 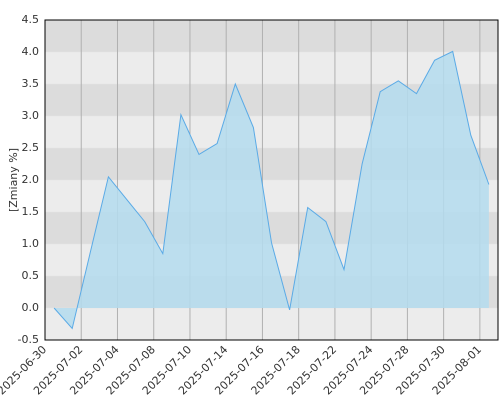 I want to click on y-tick-label: 4.0, so click(x=31, y=51).